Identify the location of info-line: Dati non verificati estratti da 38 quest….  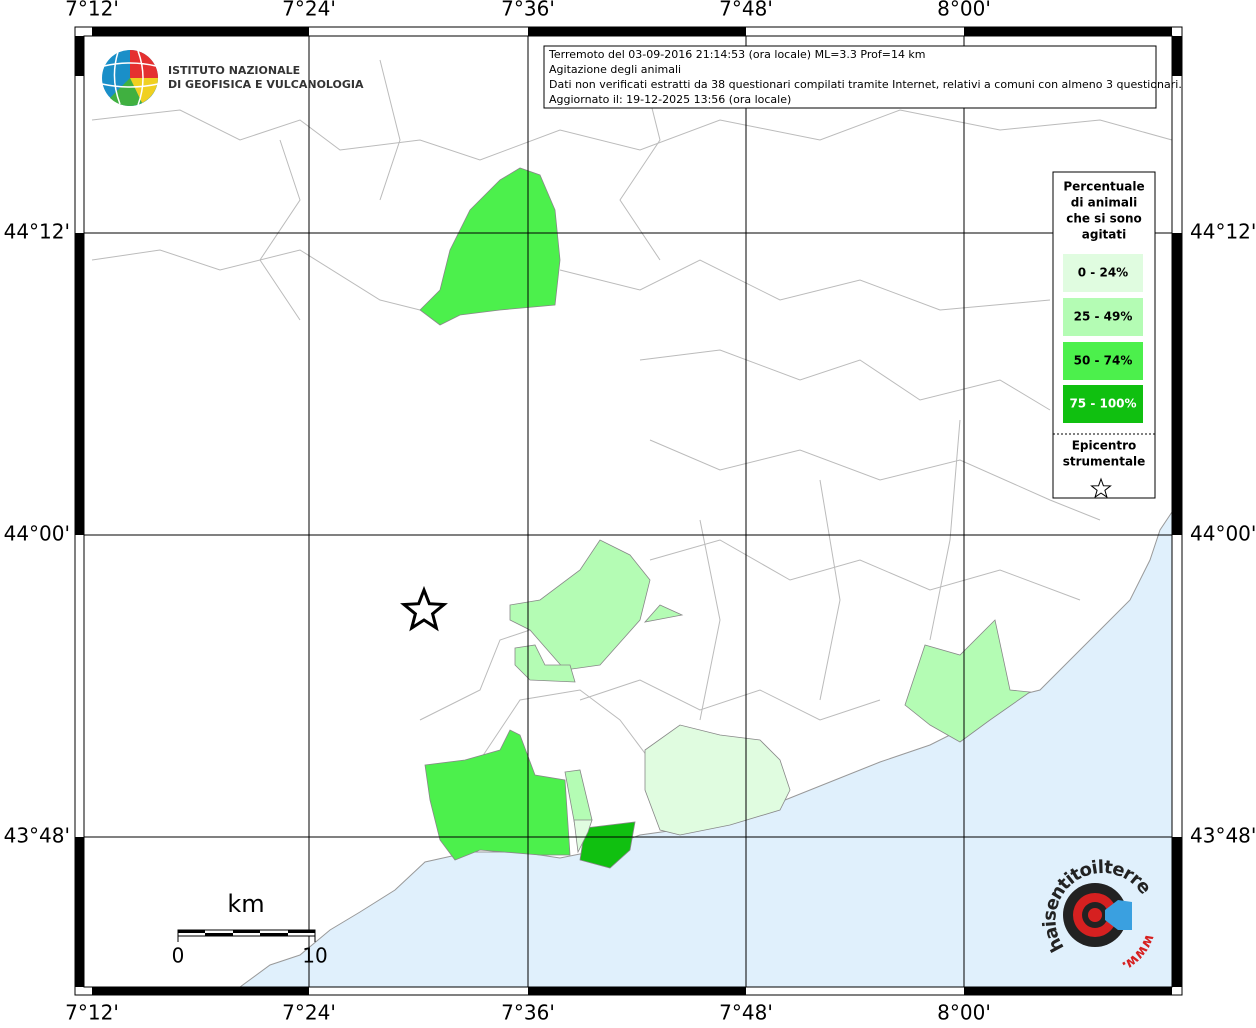
(865, 84).